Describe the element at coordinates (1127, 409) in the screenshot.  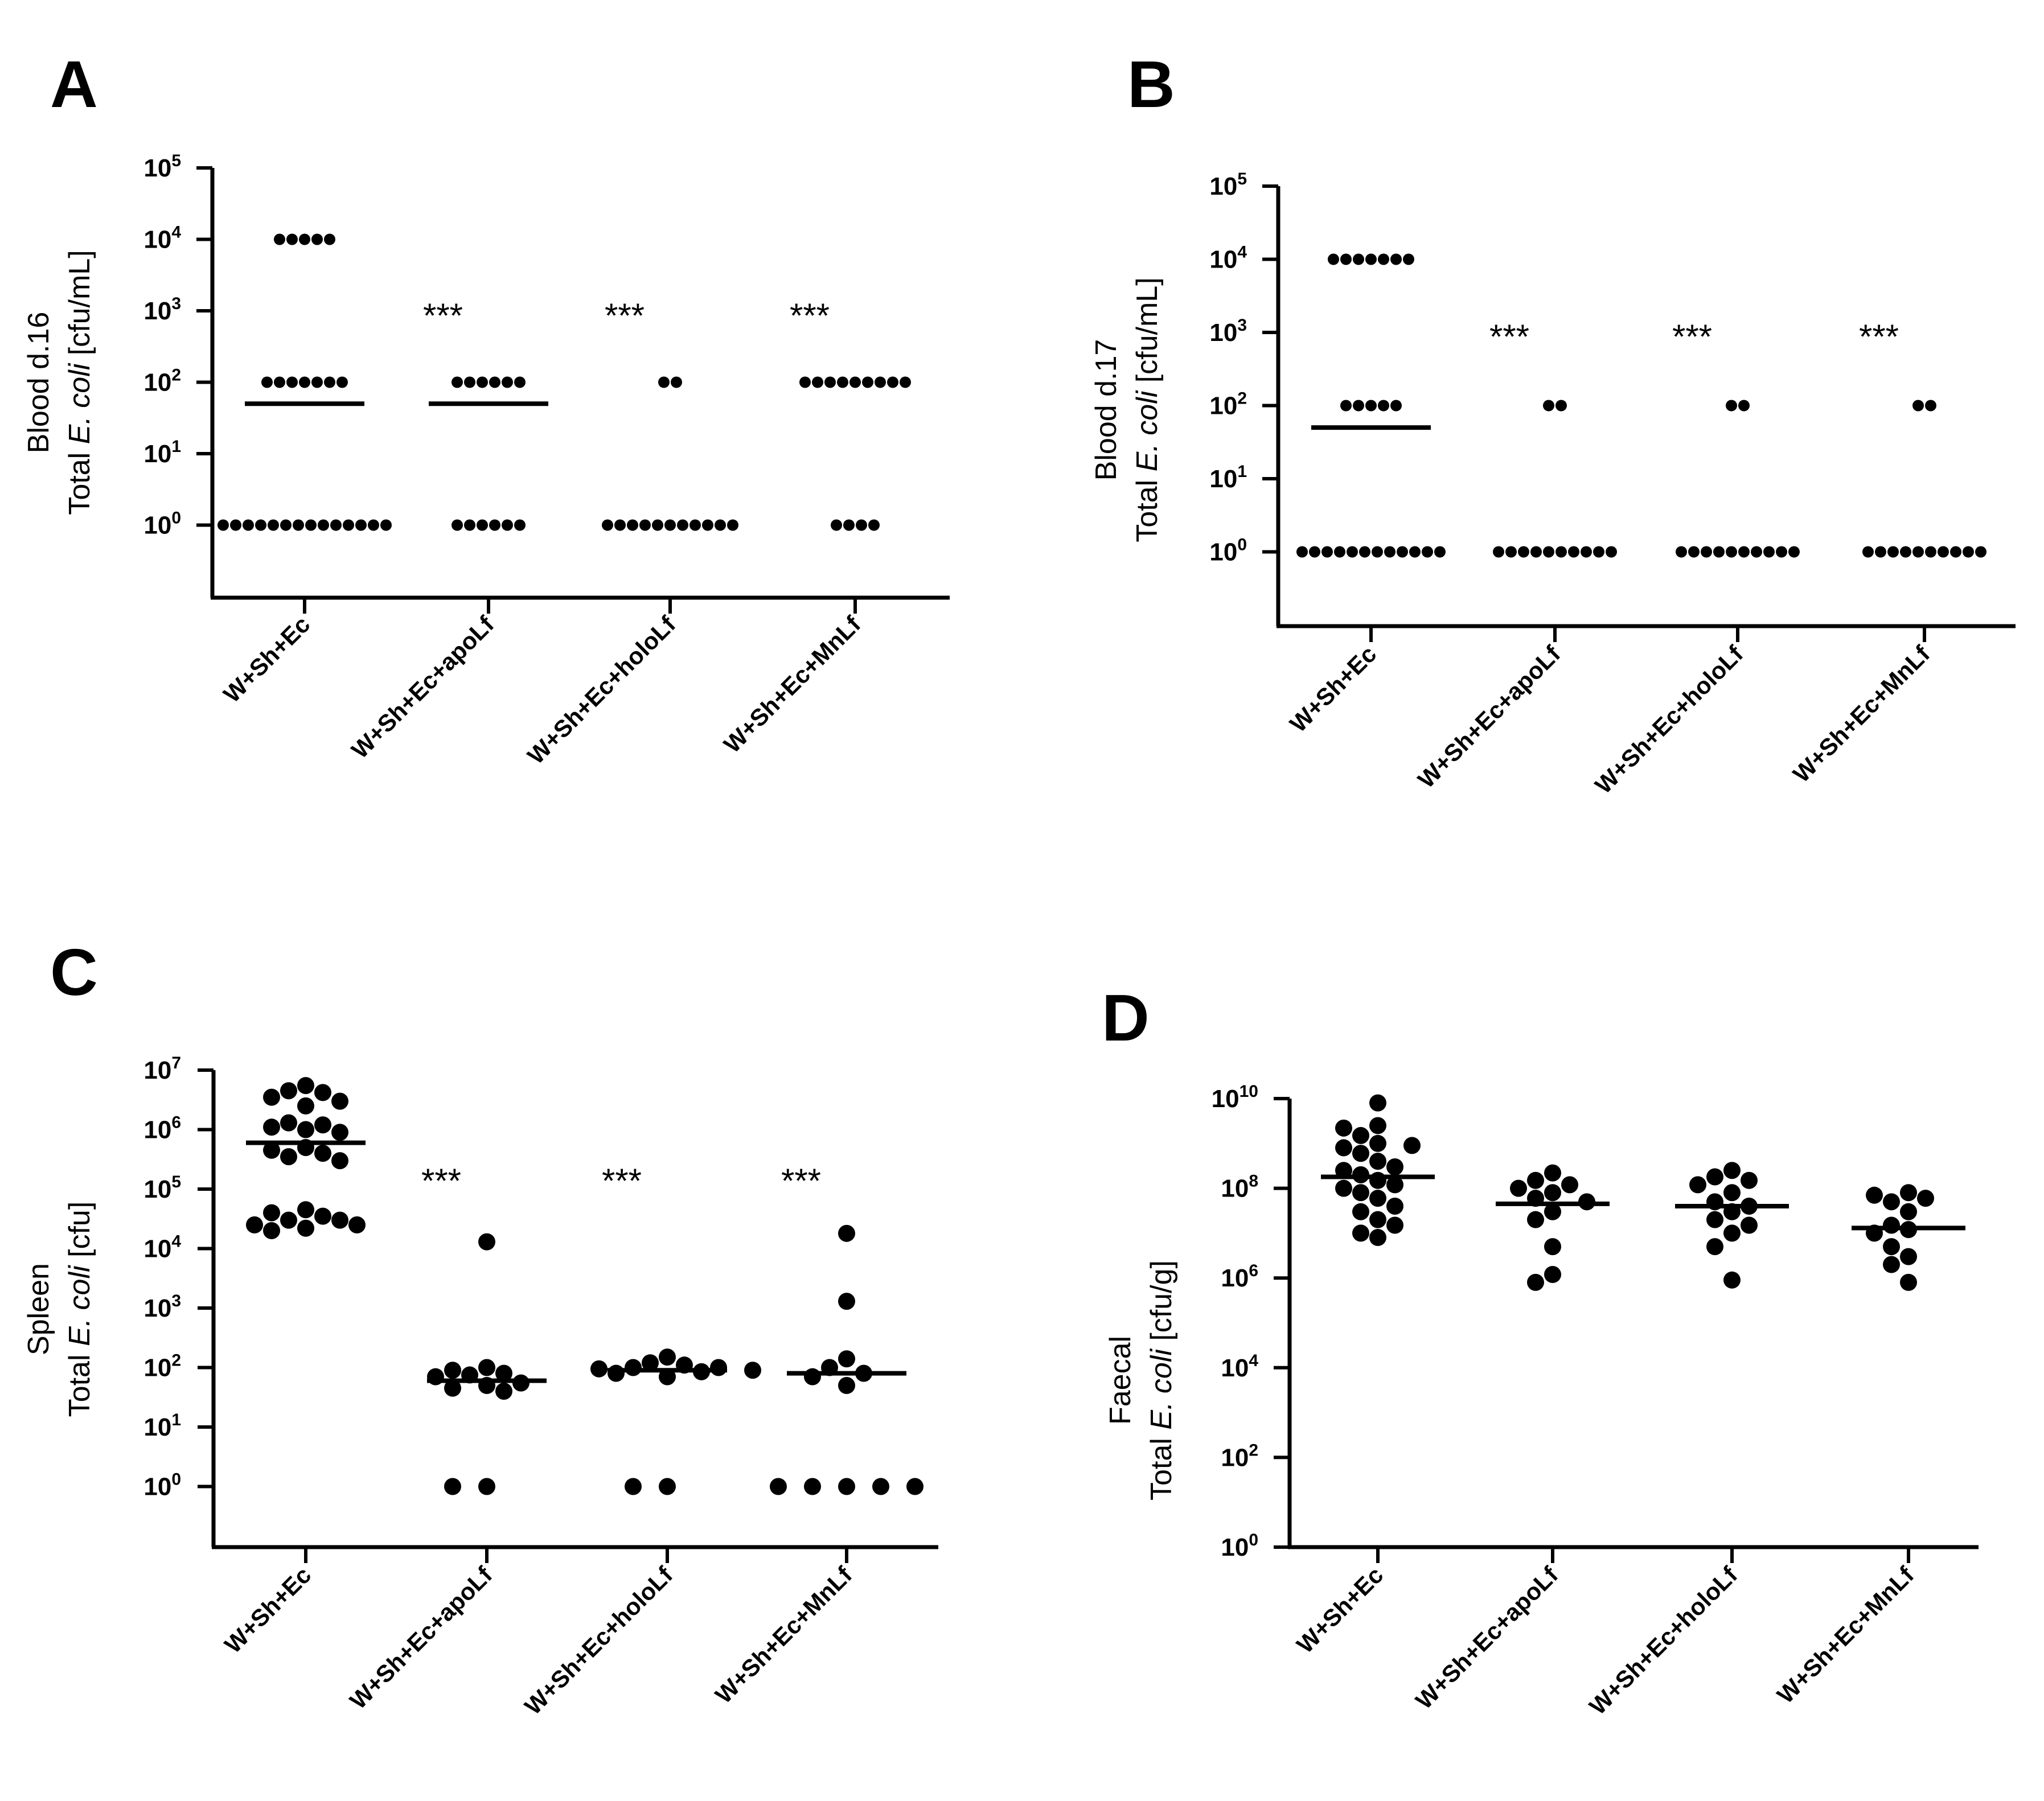
I see `y-axis-title: Blood d.17Total E. coli [cfu/mL]` at that location.